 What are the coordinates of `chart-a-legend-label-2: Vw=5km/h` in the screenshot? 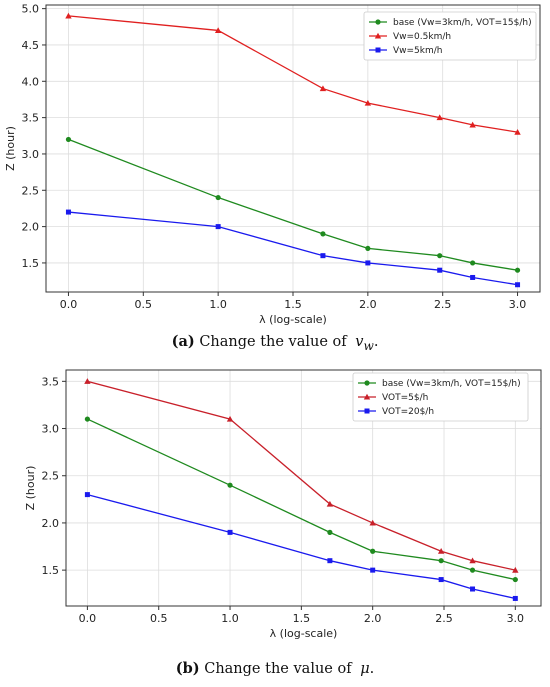 It's located at (418, 51).